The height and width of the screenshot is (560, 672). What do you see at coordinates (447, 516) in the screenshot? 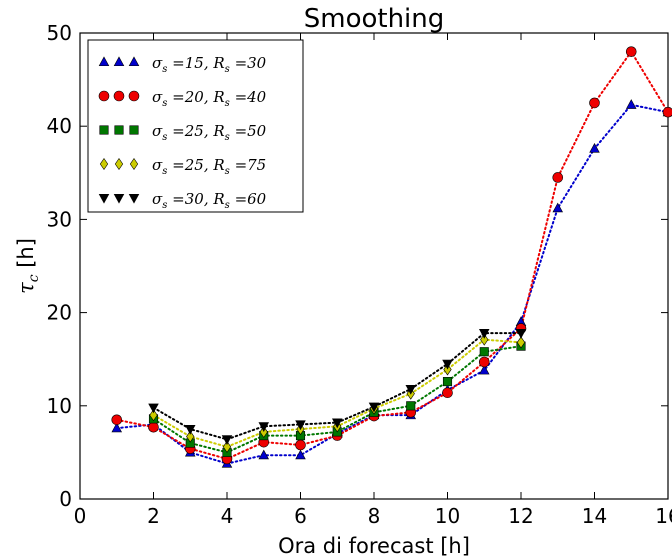
I see `x-tick-label: 10` at bounding box center [447, 516].